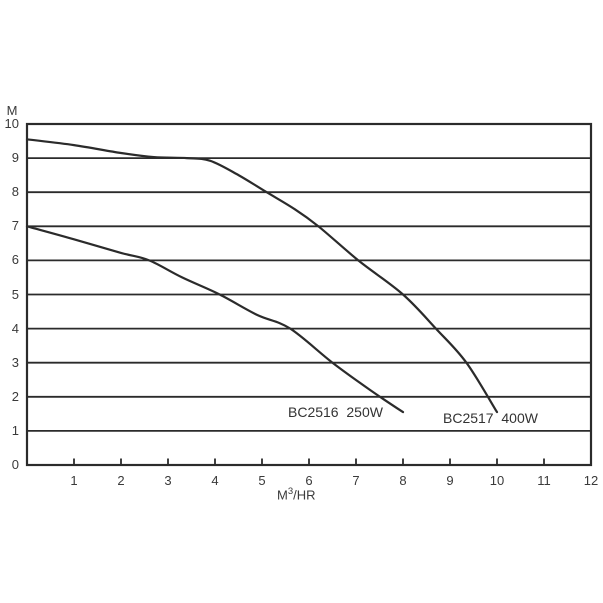 The width and height of the screenshot is (603, 603). Describe the element at coordinates (121, 480) in the screenshot. I see `x-tick-label-2: 2` at that location.